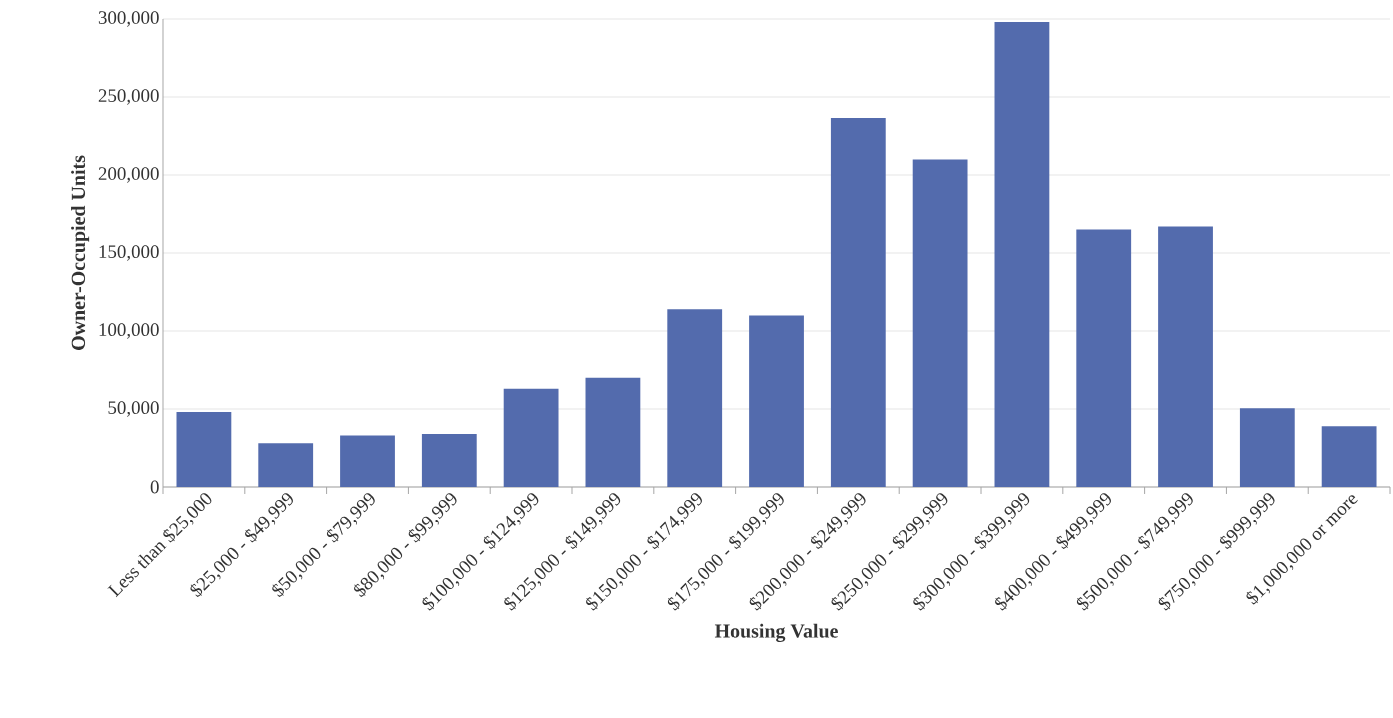 This screenshot has height=718, width=1393. I want to click on y-tick-label: 250,000, so click(128, 97).